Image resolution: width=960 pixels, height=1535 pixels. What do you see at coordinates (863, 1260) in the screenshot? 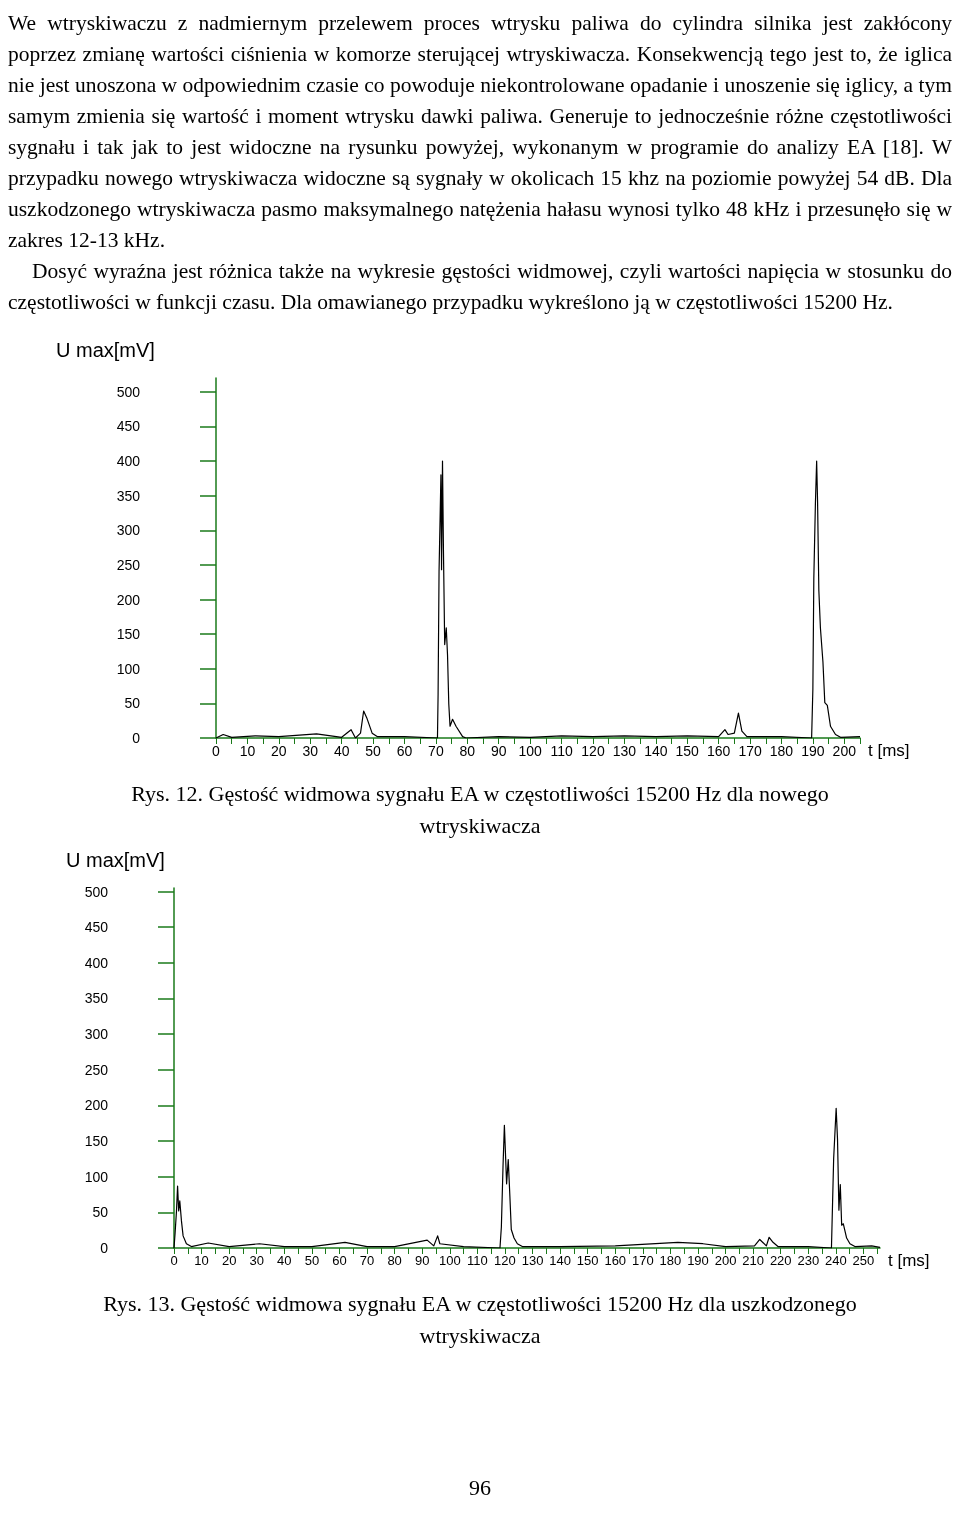
I see `x-tick-label: 250` at bounding box center [863, 1260].